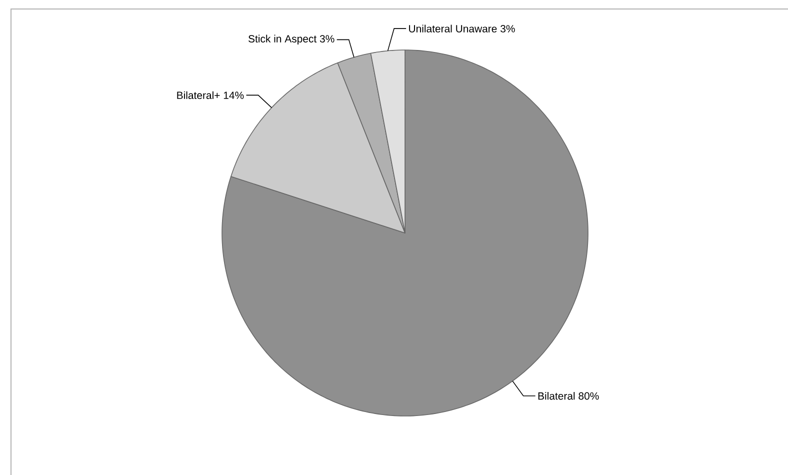 The width and height of the screenshot is (788, 475). Describe the element at coordinates (282, 39) in the screenshot. I see `slice-label: Stick in Aspect` at that location.